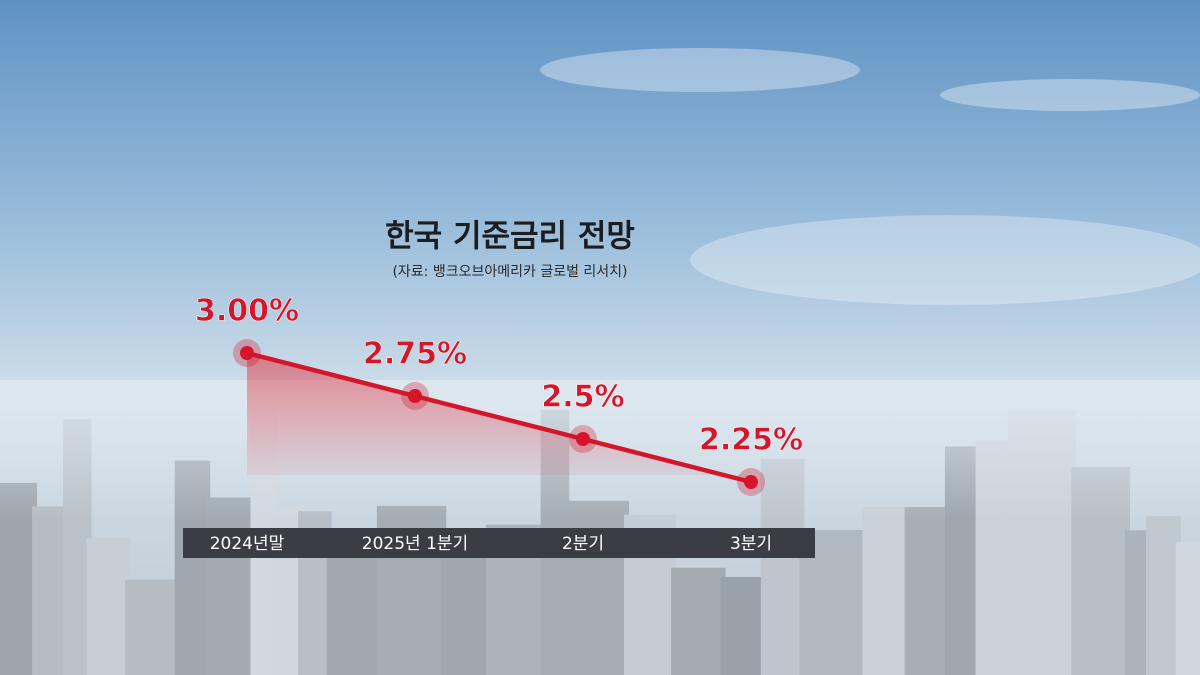 Image resolution: width=1200 pixels, height=675 pixels. I want to click on x-tick-label: 2025년 1분기, so click(415, 544).